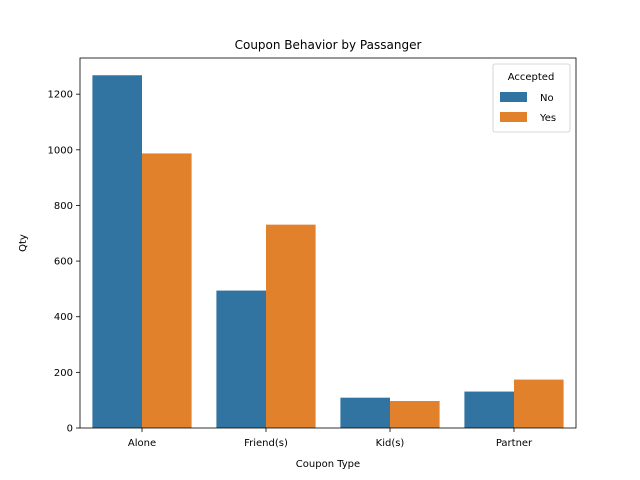 Image resolution: width=640 pixels, height=480 pixels. What do you see at coordinates (513, 97) in the screenshot?
I see `legend-swatch-no` at bounding box center [513, 97].